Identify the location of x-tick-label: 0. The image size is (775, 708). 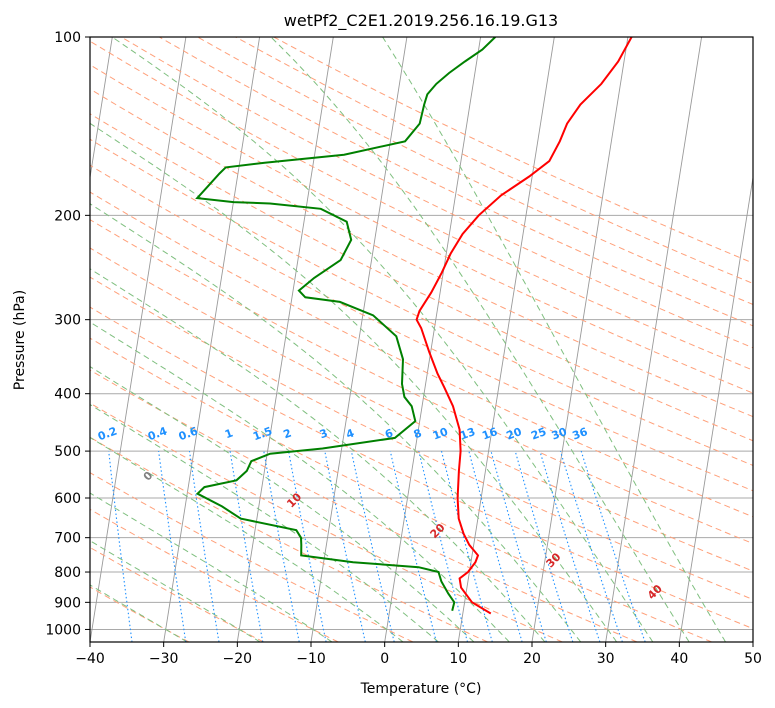
(384, 659).